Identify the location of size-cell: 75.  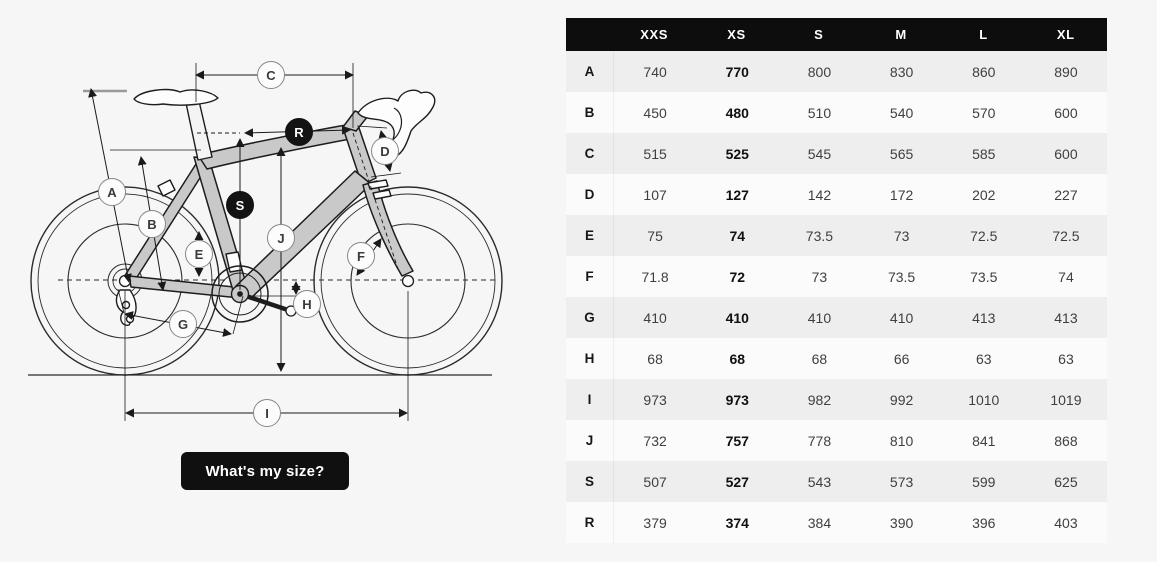
(655, 235).